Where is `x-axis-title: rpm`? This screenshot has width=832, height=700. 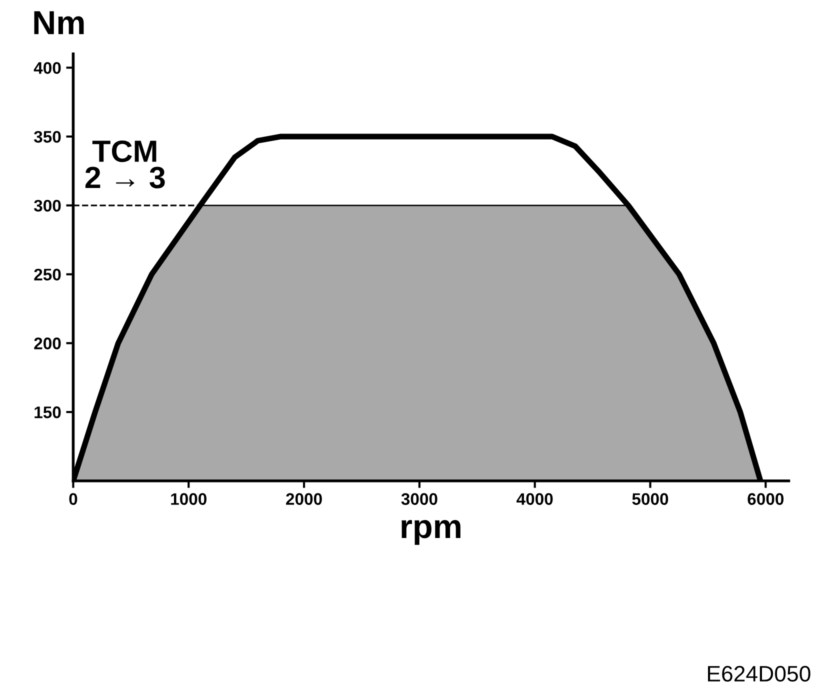 x-axis-title: rpm is located at coordinates (431, 532).